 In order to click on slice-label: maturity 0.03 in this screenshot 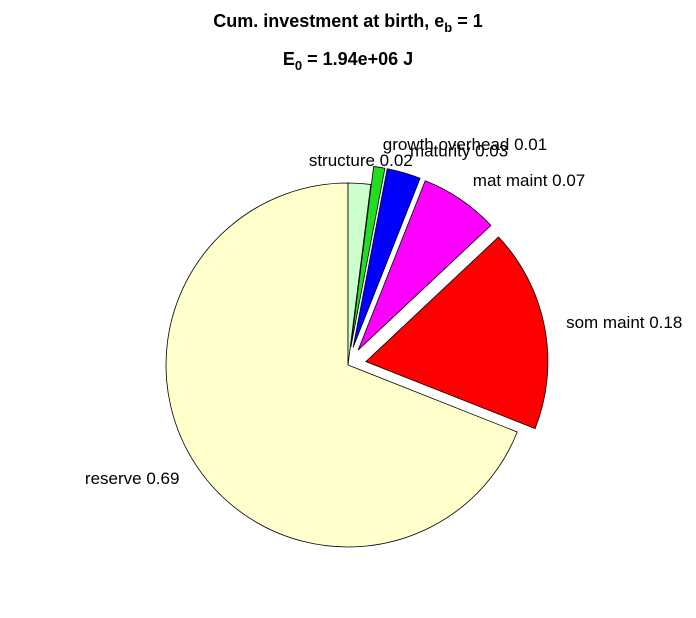, I will do `click(459, 150)`.